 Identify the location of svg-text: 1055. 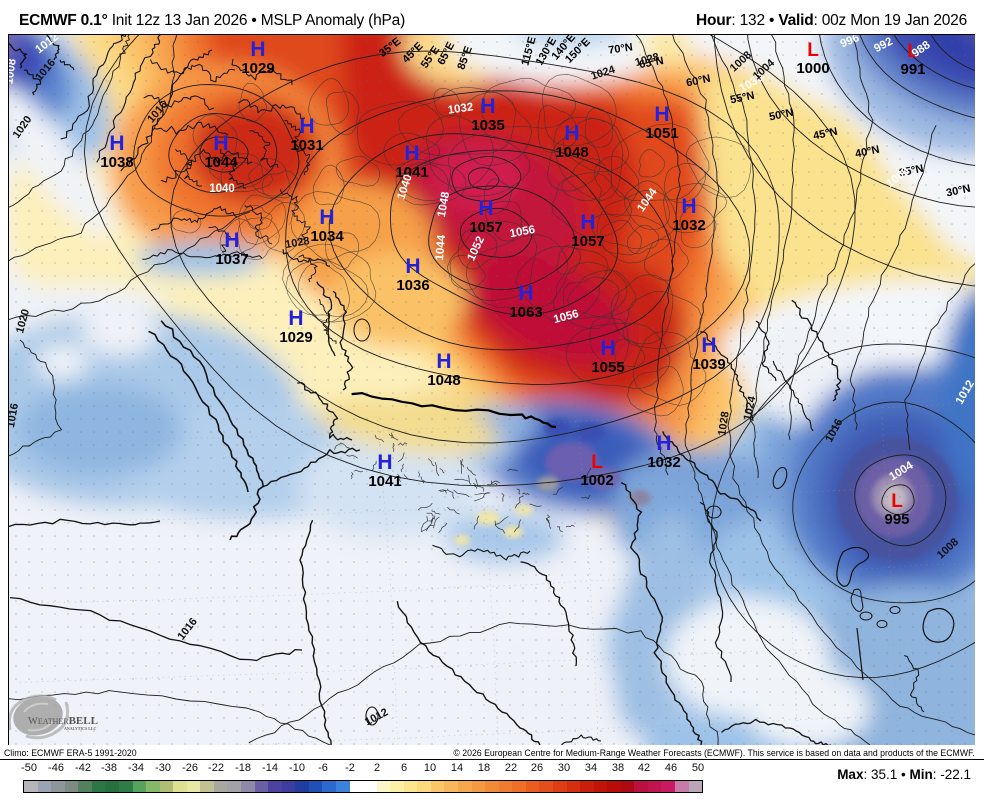
(607, 367).